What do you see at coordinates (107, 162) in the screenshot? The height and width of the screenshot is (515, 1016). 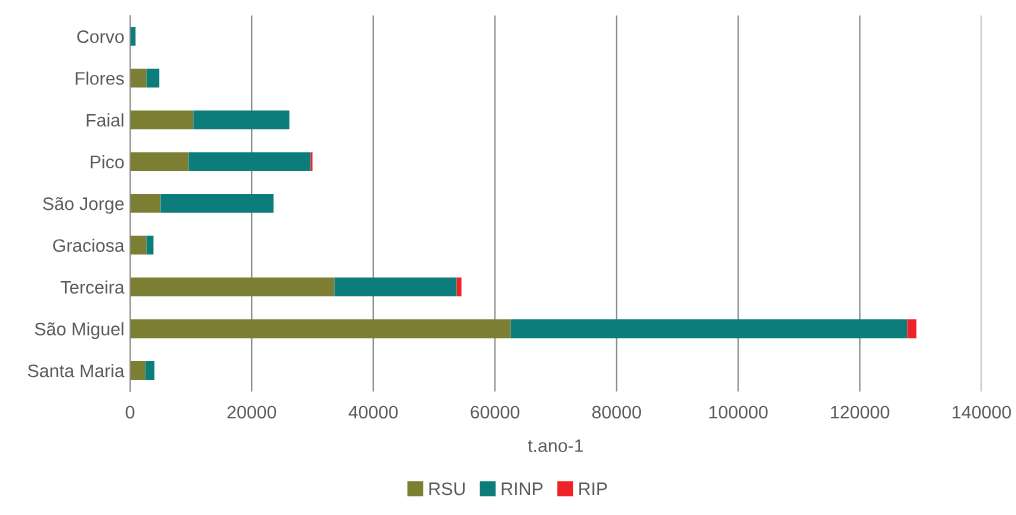 I see `y-tick-label: Pico` at bounding box center [107, 162].